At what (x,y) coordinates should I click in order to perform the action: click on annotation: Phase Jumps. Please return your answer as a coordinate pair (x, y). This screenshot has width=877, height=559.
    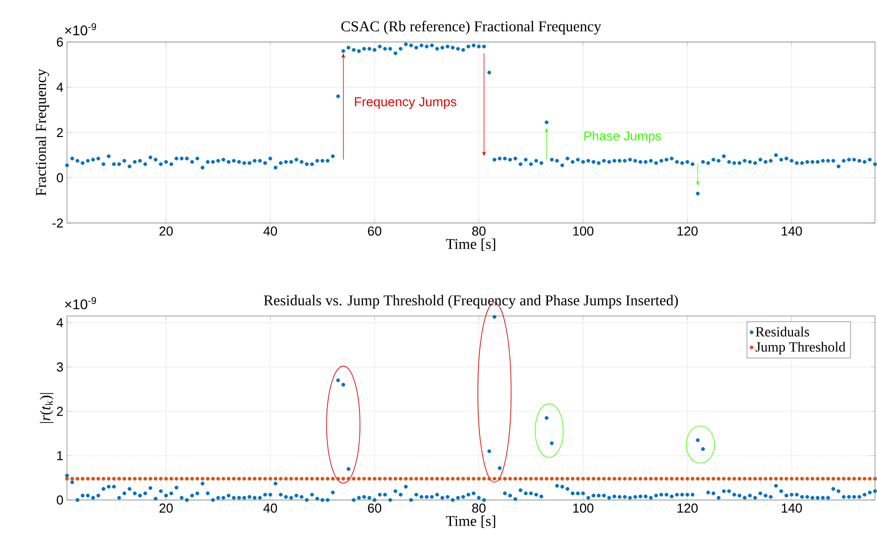
    Looking at the image, I should click on (623, 137).